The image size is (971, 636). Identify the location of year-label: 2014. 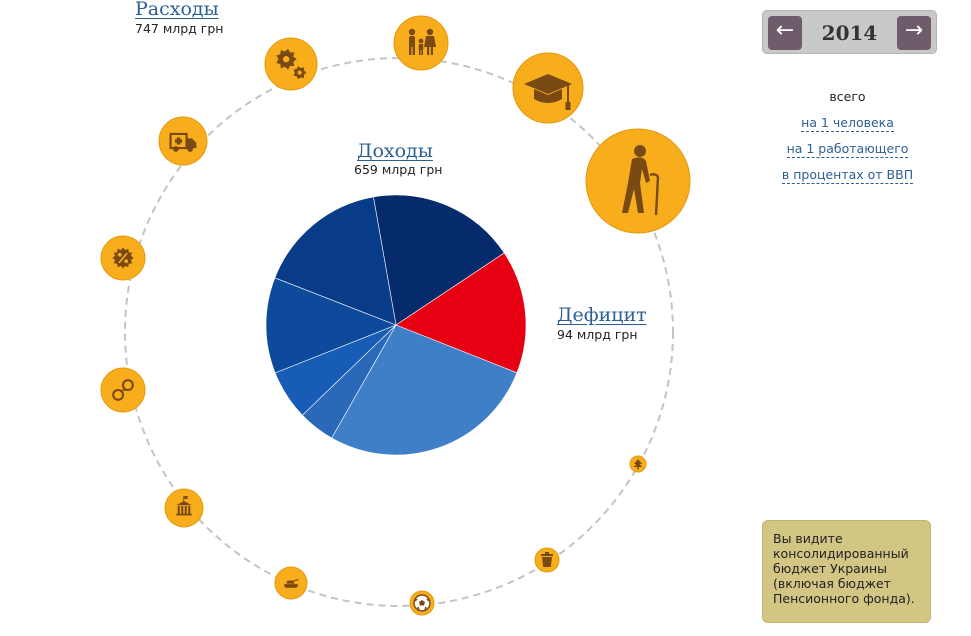
(849, 33).